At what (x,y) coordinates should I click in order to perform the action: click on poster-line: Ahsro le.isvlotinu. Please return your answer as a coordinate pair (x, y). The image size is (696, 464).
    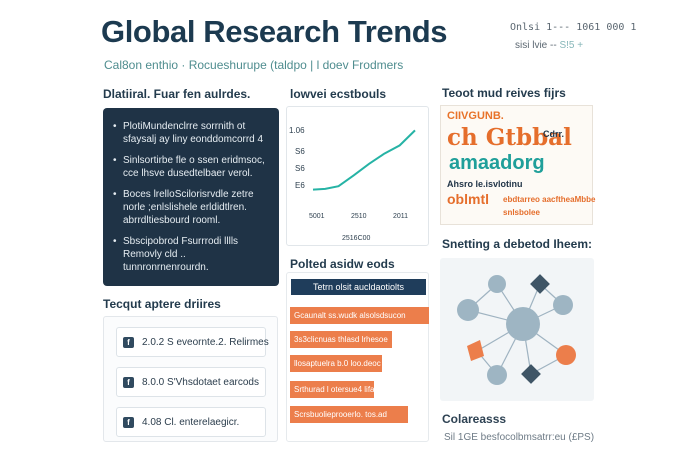
    Looking at the image, I should click on (485, 184).